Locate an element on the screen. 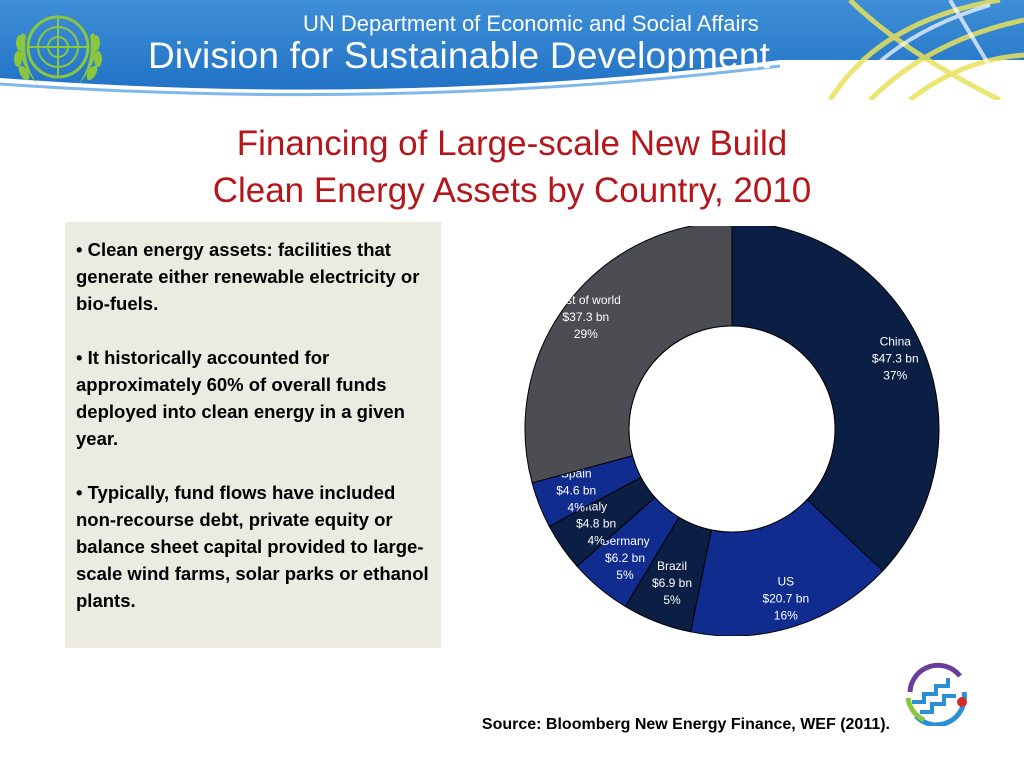 Image resolution: width=1024 pixels, height=768 pixels. un-emblem-icon is located at coordinates (58, 50).